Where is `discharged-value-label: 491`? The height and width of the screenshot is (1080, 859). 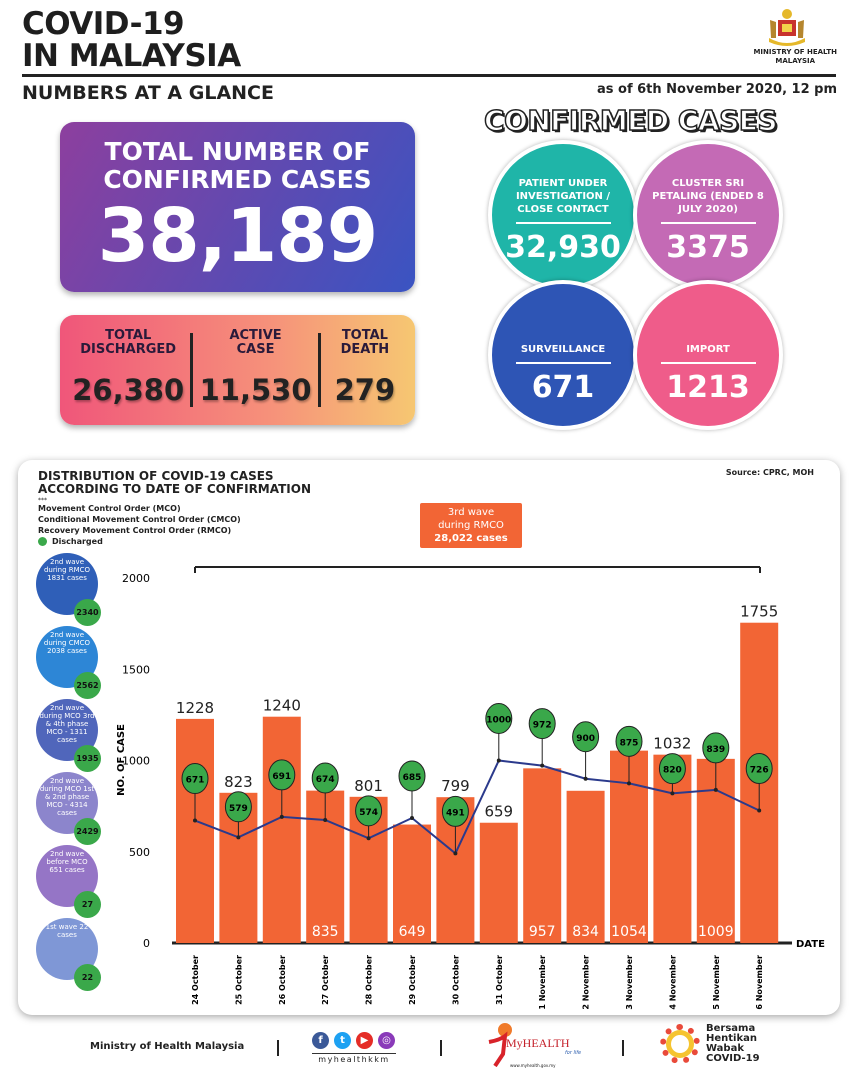 discharged-value-label: 491 is located at coordinates (455, 813).